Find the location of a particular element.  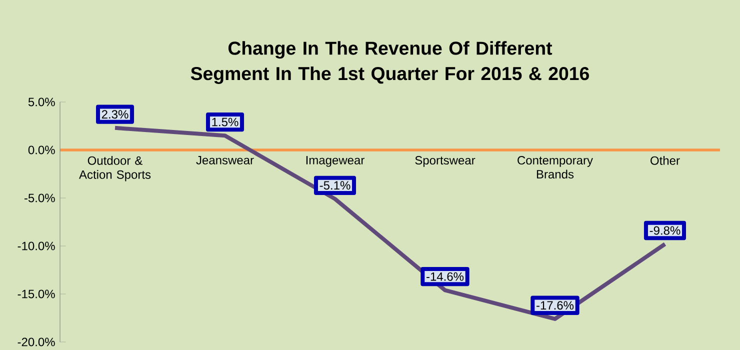

data-label: 2.3% is located at coordinates (115, 114).